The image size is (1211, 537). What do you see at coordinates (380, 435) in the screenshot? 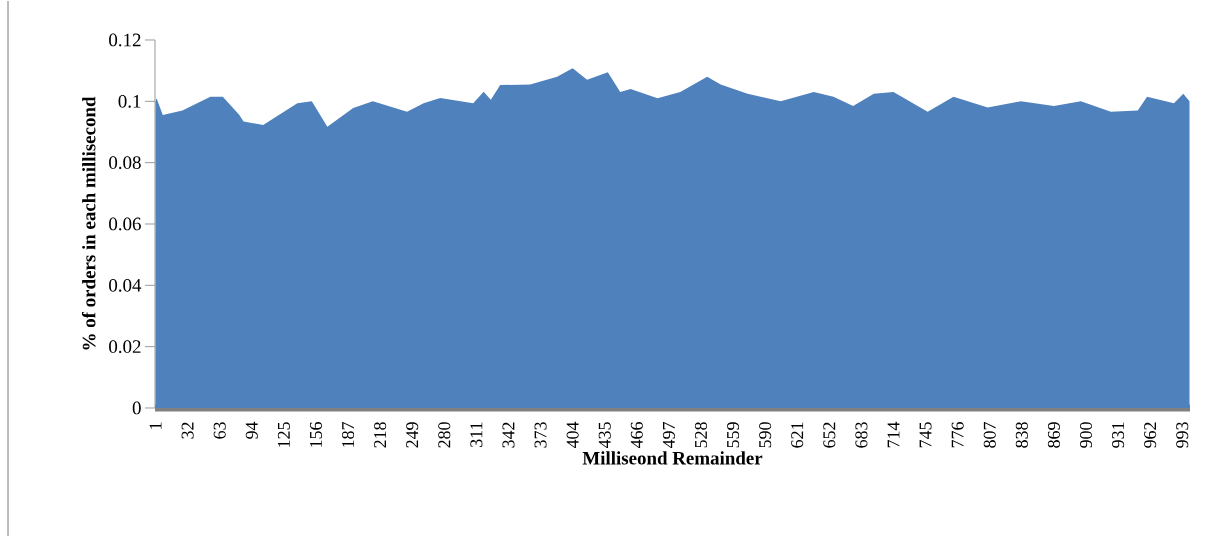
I see `x-tick-label: 218` at bounding box center [380, 435].